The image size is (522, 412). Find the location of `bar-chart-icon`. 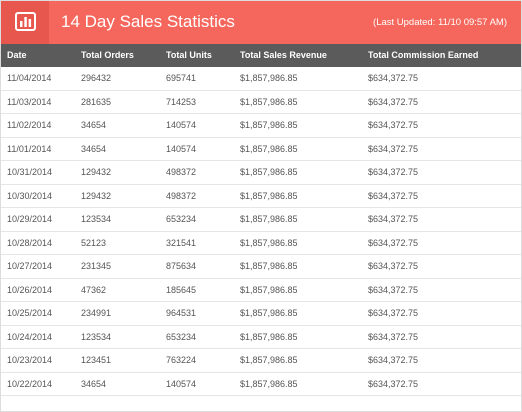

bar-chart-icon is located at coordinates (25, 21).